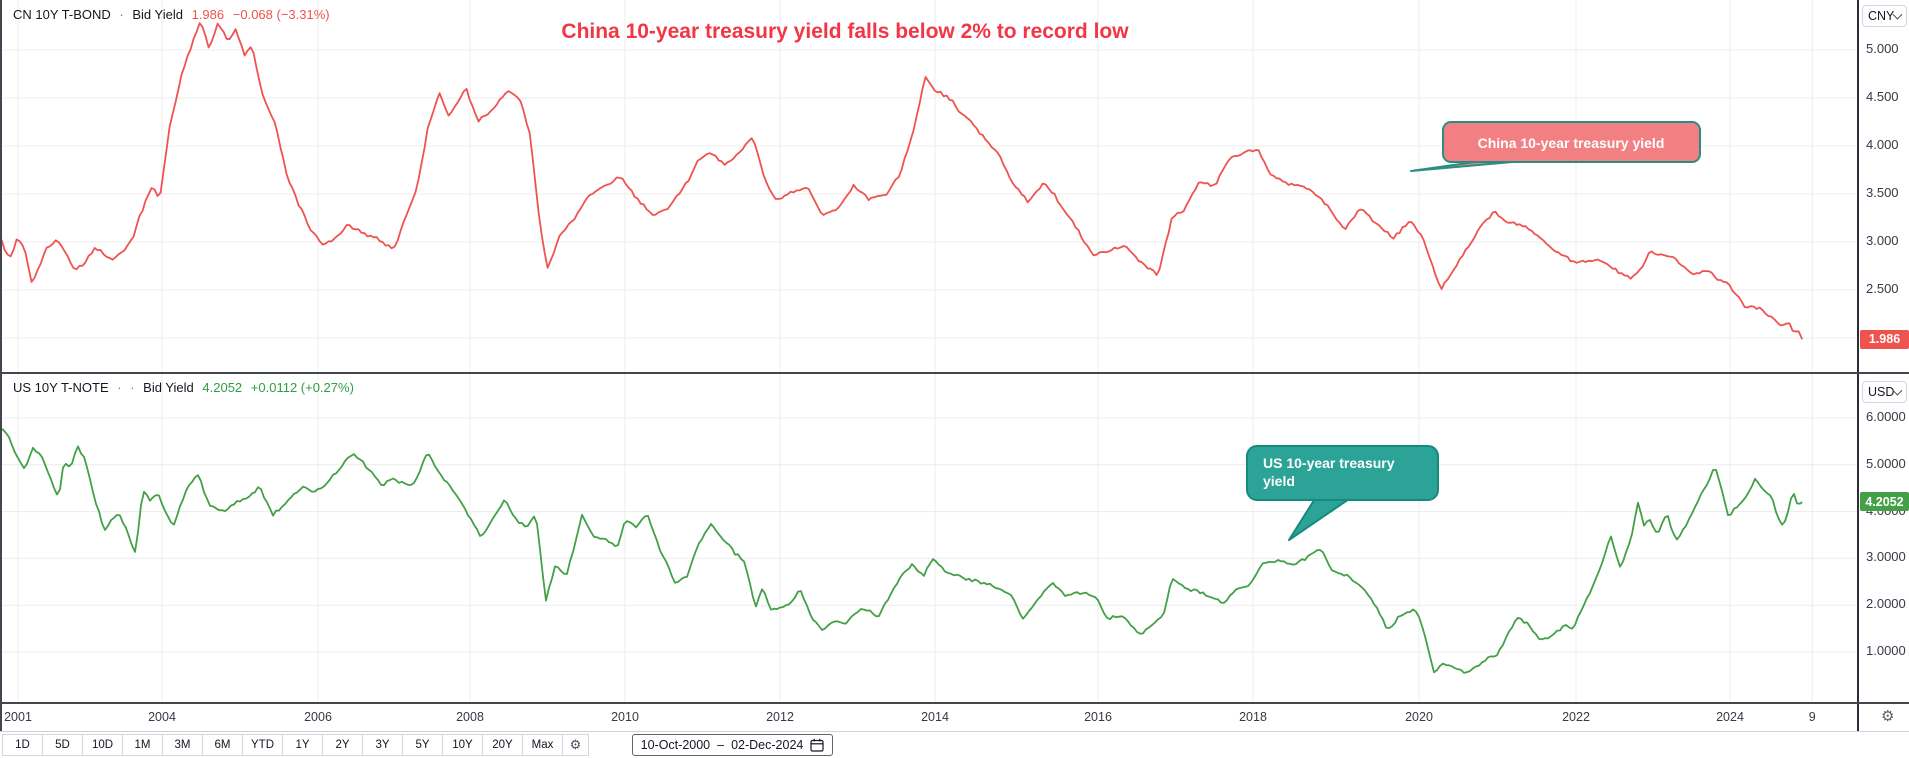  What do you see at coordinates (767, 745) in the screenshot?
I see `date-range-end: 02-Dec-2024` at bounding box center [767, 745].